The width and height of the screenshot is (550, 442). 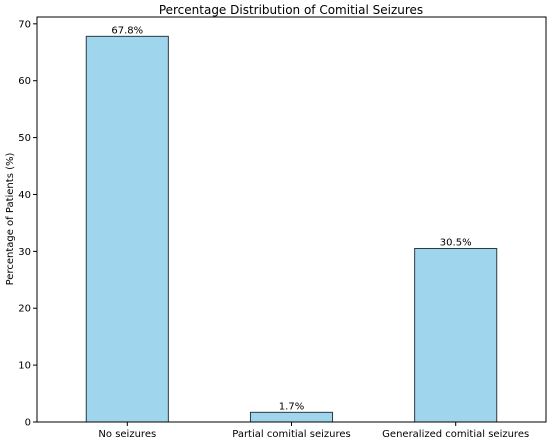 I want to click on y-tick-label: 20, so click(x=24, y=309).